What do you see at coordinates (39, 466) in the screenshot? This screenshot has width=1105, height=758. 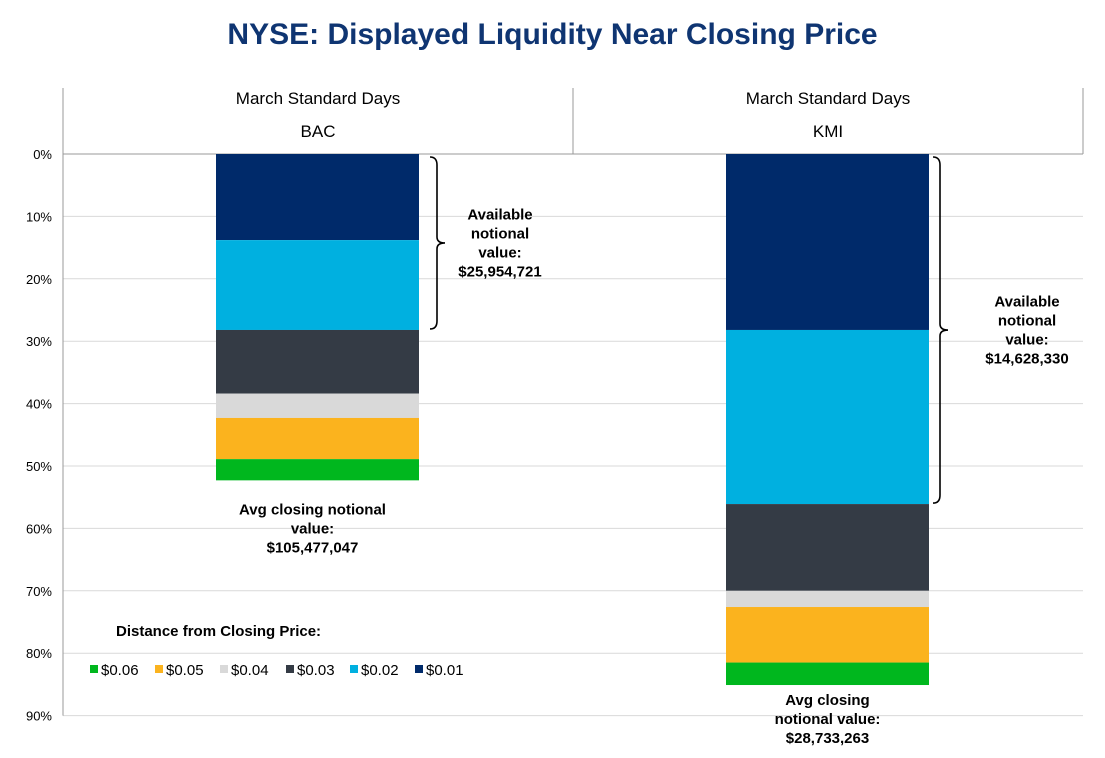 I see `y-tick-label: 50%` at bounding box center [39, 466].